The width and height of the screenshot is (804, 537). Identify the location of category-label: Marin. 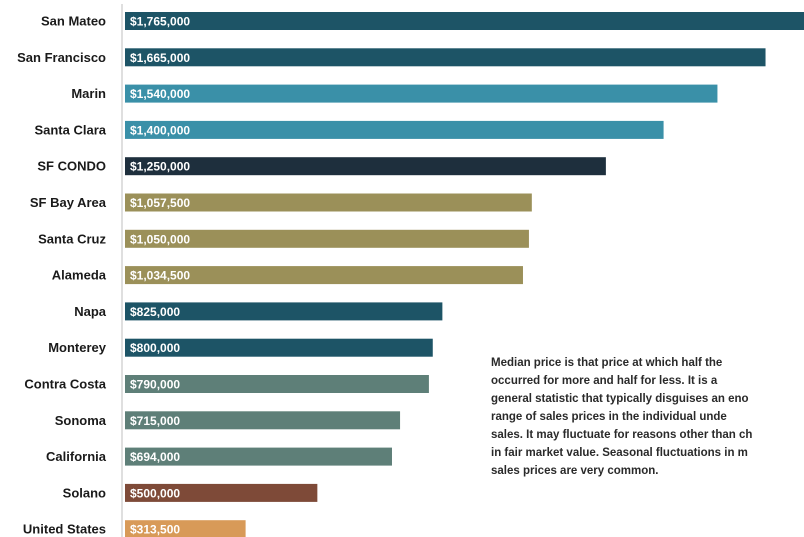
(88, 93).